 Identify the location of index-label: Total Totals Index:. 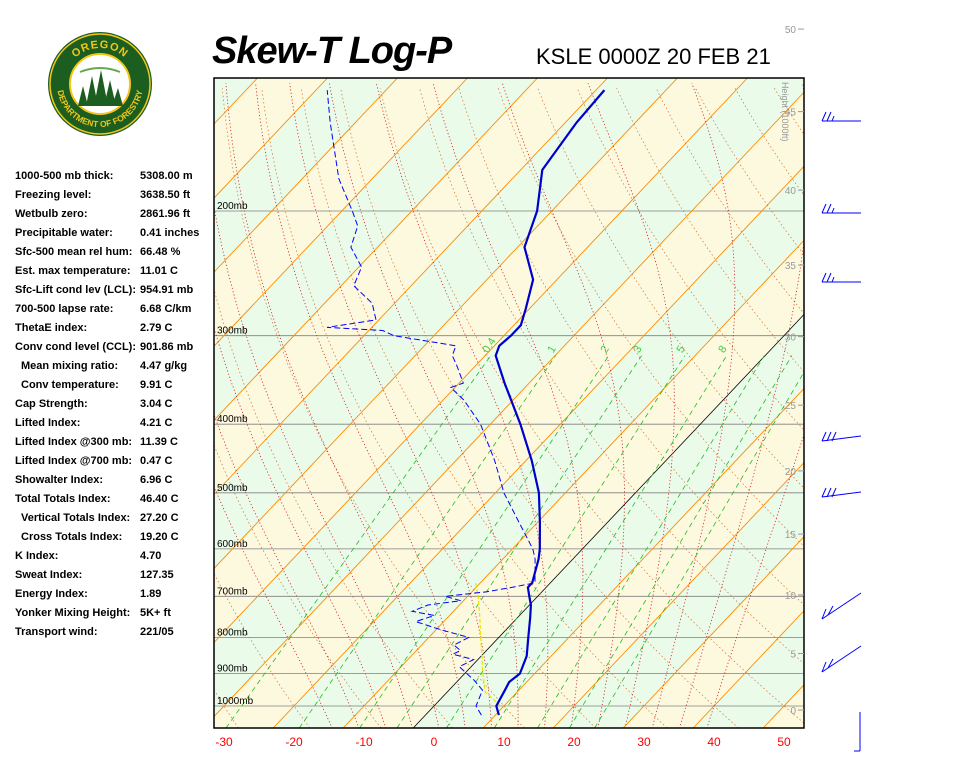
(63, 499).